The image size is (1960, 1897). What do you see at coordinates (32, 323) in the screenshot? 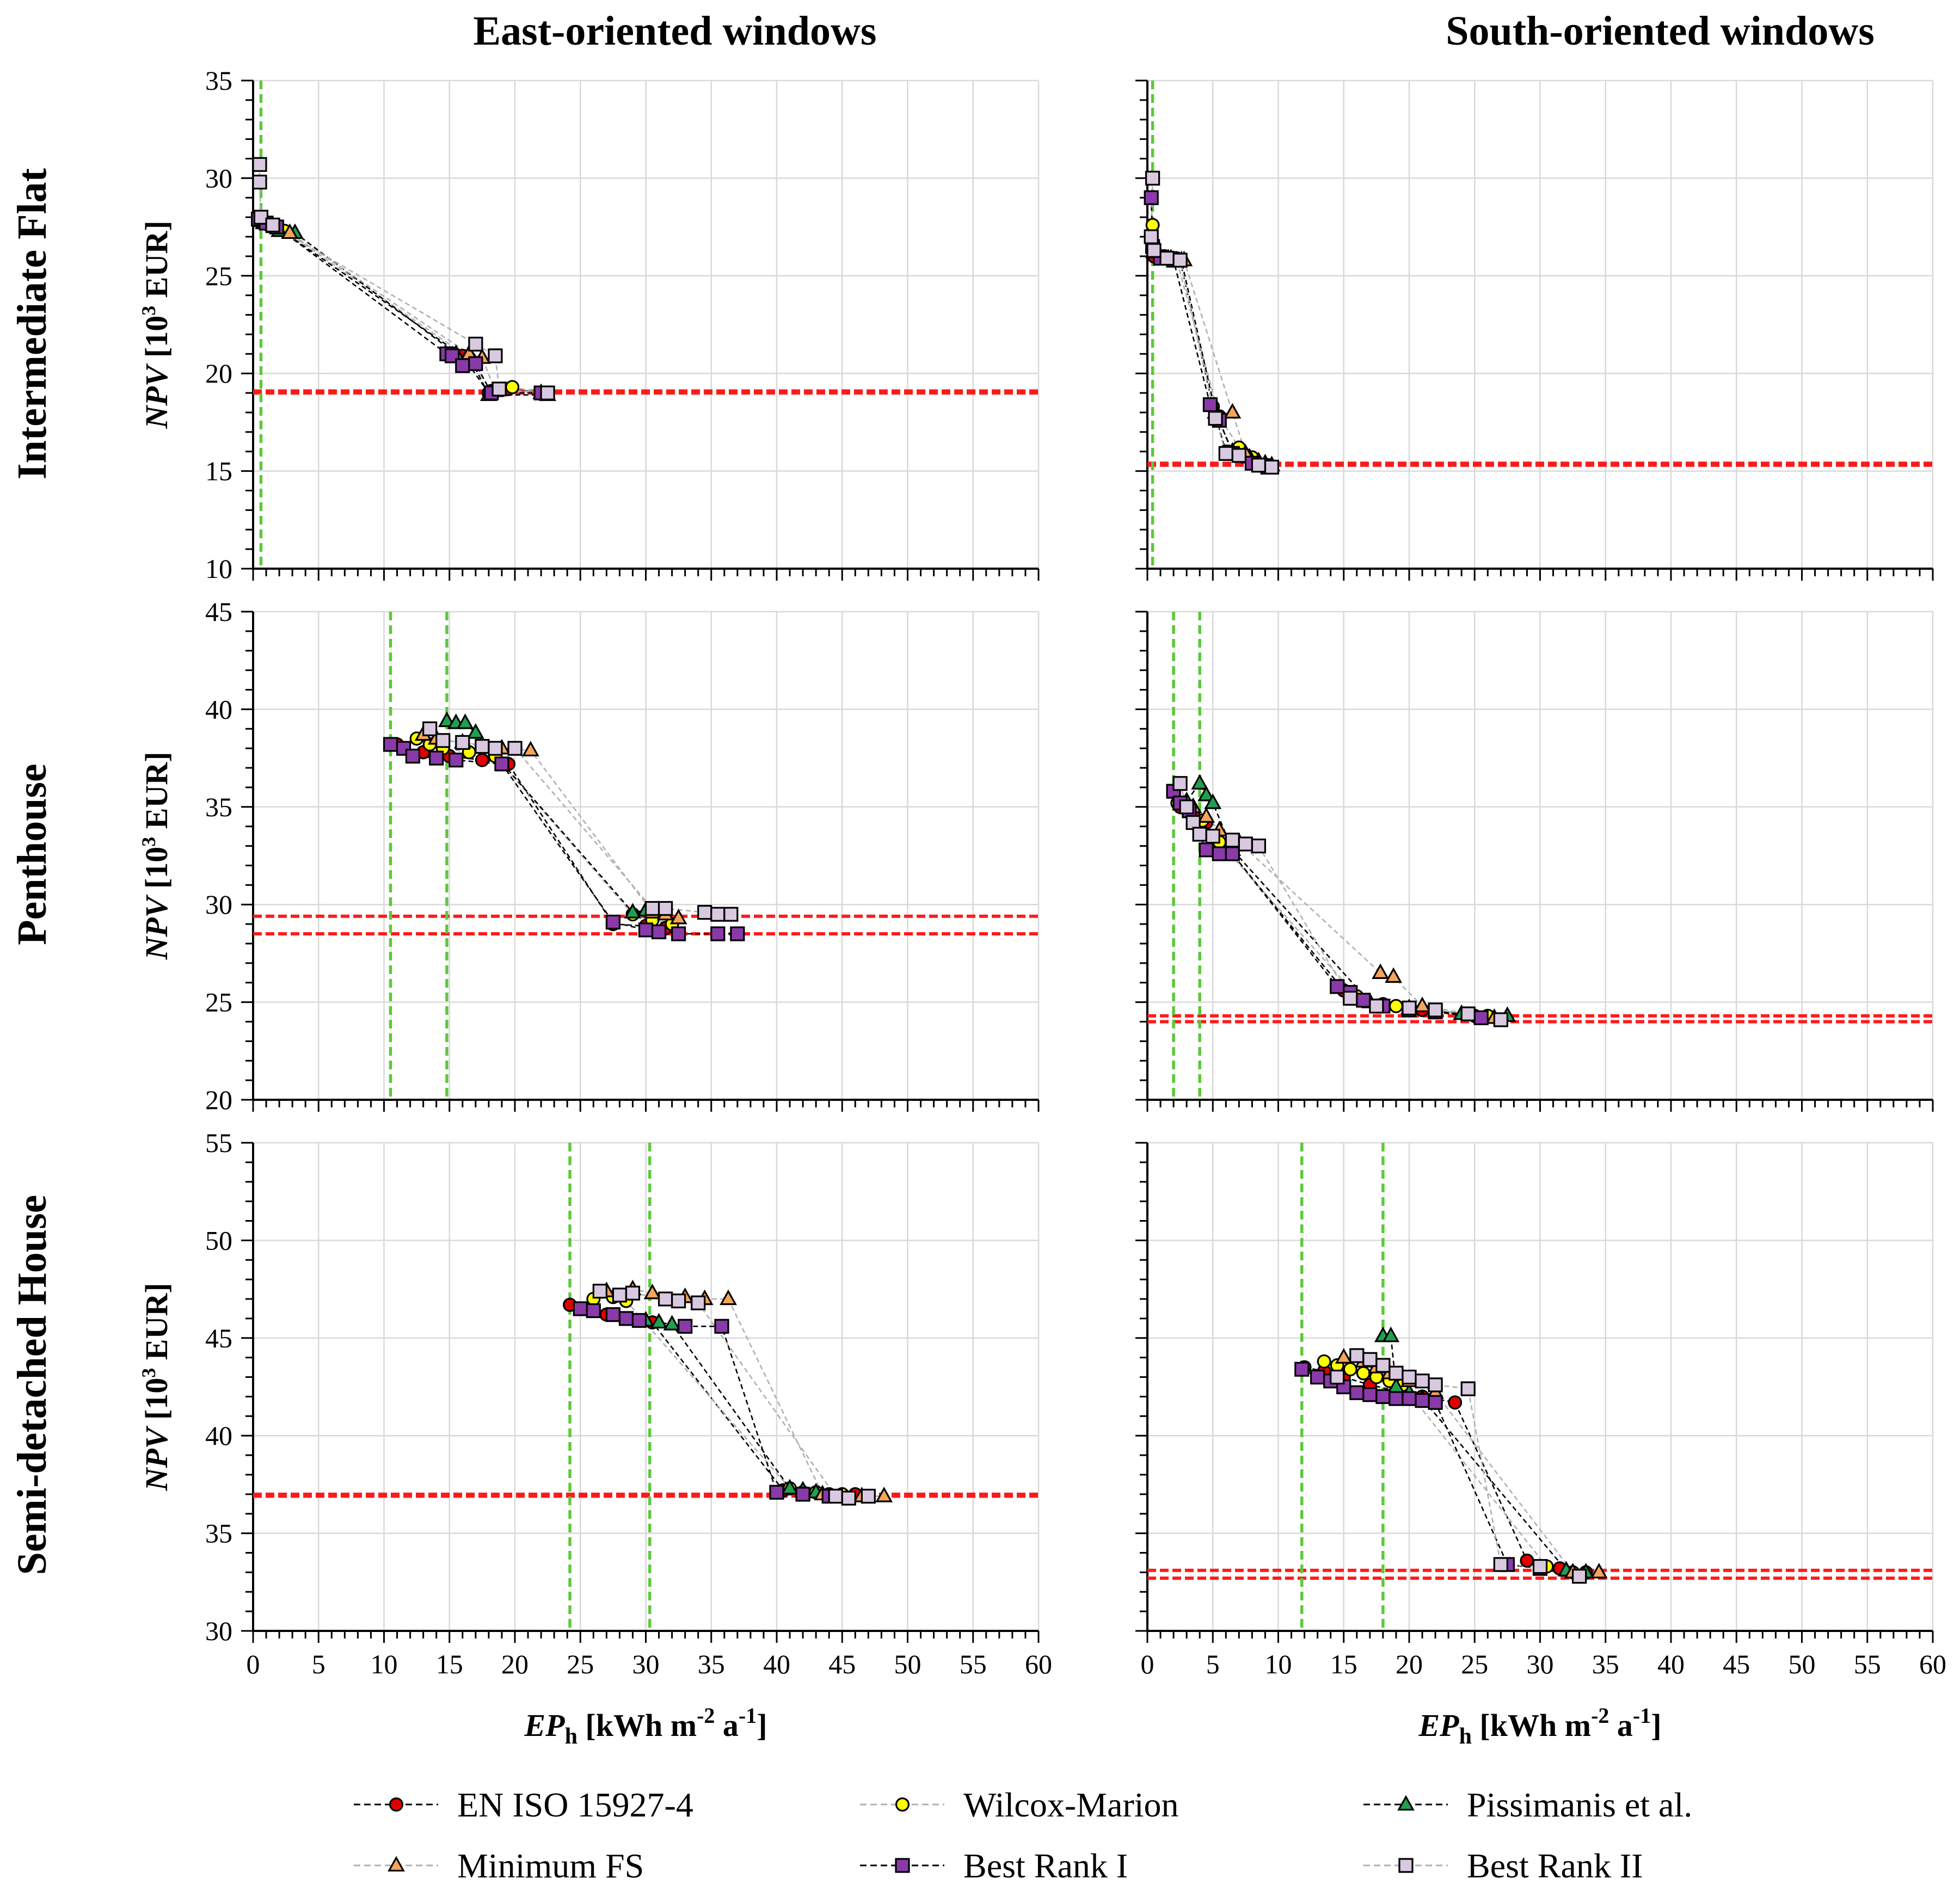
I see `row-title-intermediate-flat: Intermediate Flat` at bounding box center [32, 323].